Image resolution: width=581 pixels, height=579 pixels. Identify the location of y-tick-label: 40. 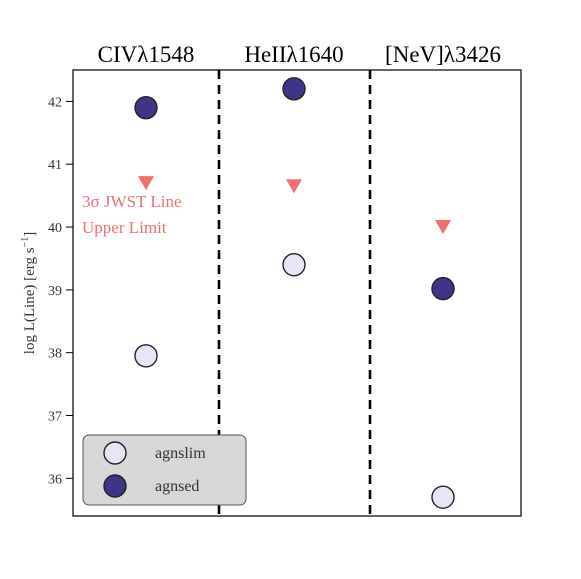
(55, 228).